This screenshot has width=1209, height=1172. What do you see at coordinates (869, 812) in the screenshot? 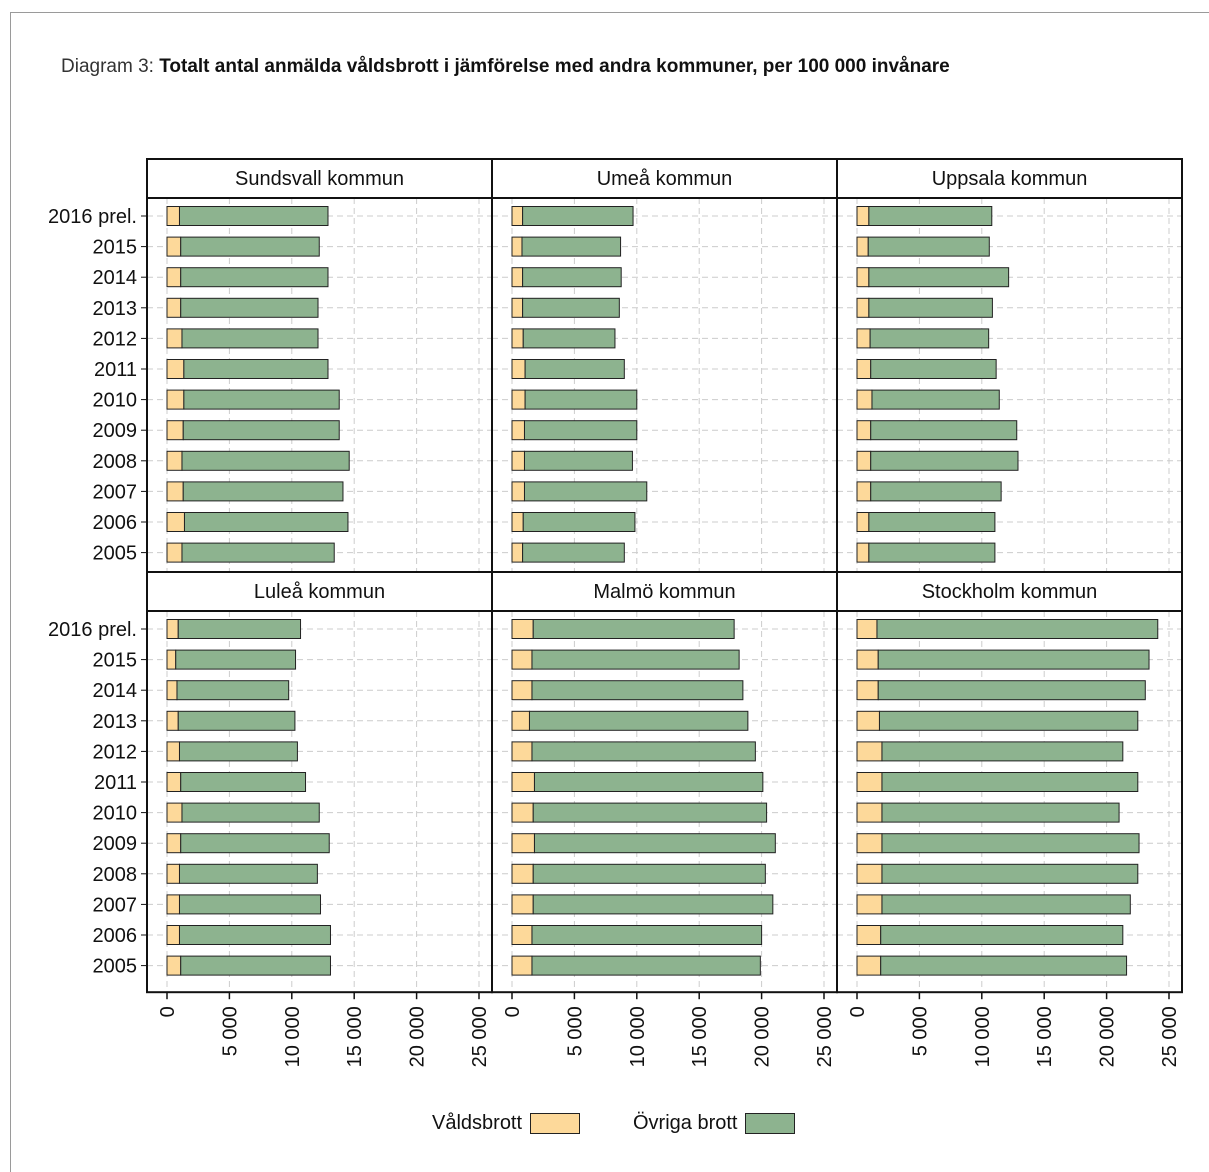
I see `bar-stockholm-kommun-2010-våldsbrott` at bounding box center [869, 812].